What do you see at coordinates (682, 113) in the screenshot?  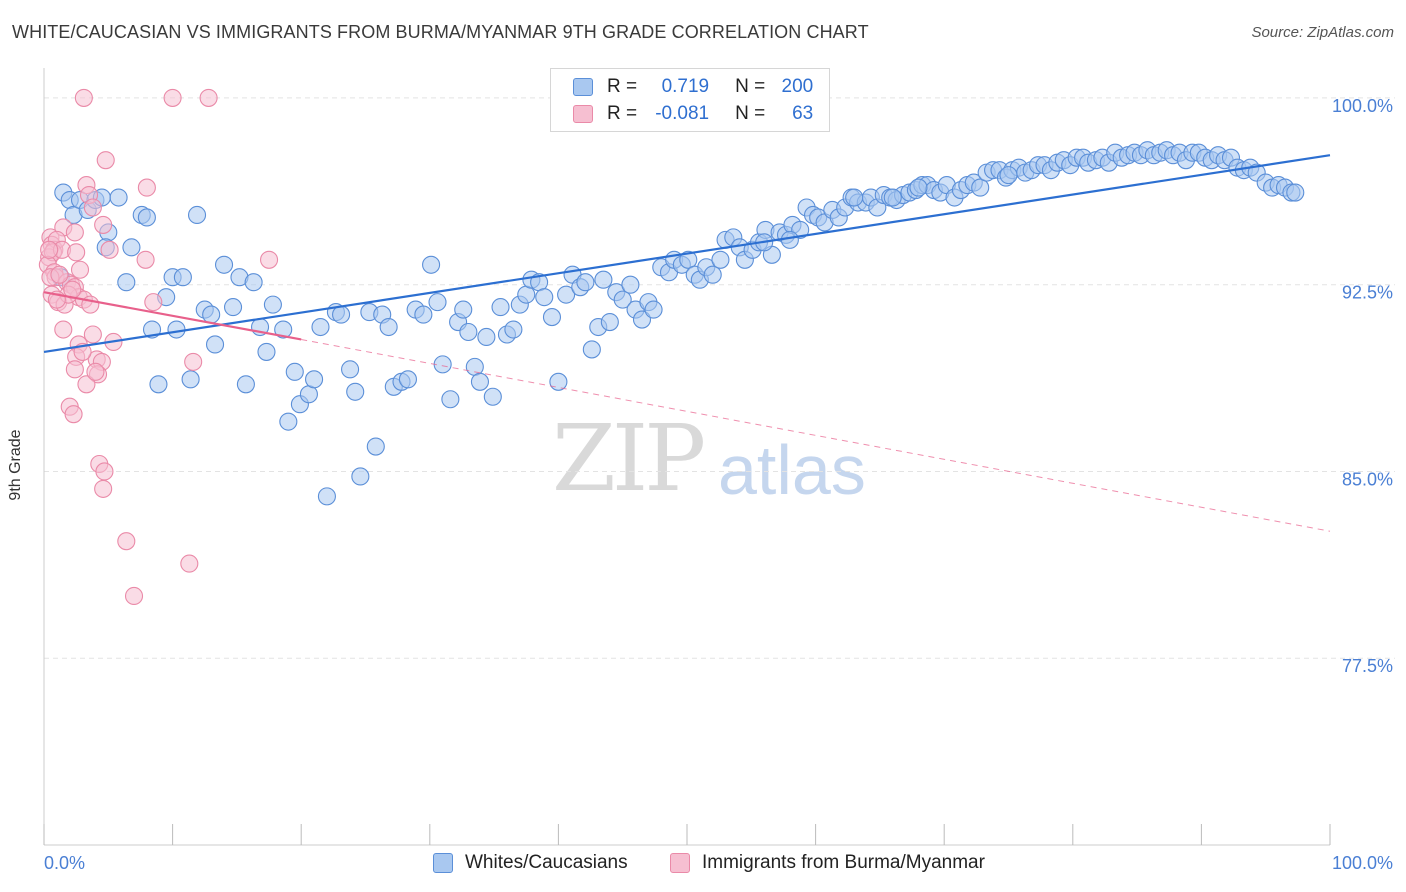 I see `r-value: -0.081` at bounding box center [682, 113].